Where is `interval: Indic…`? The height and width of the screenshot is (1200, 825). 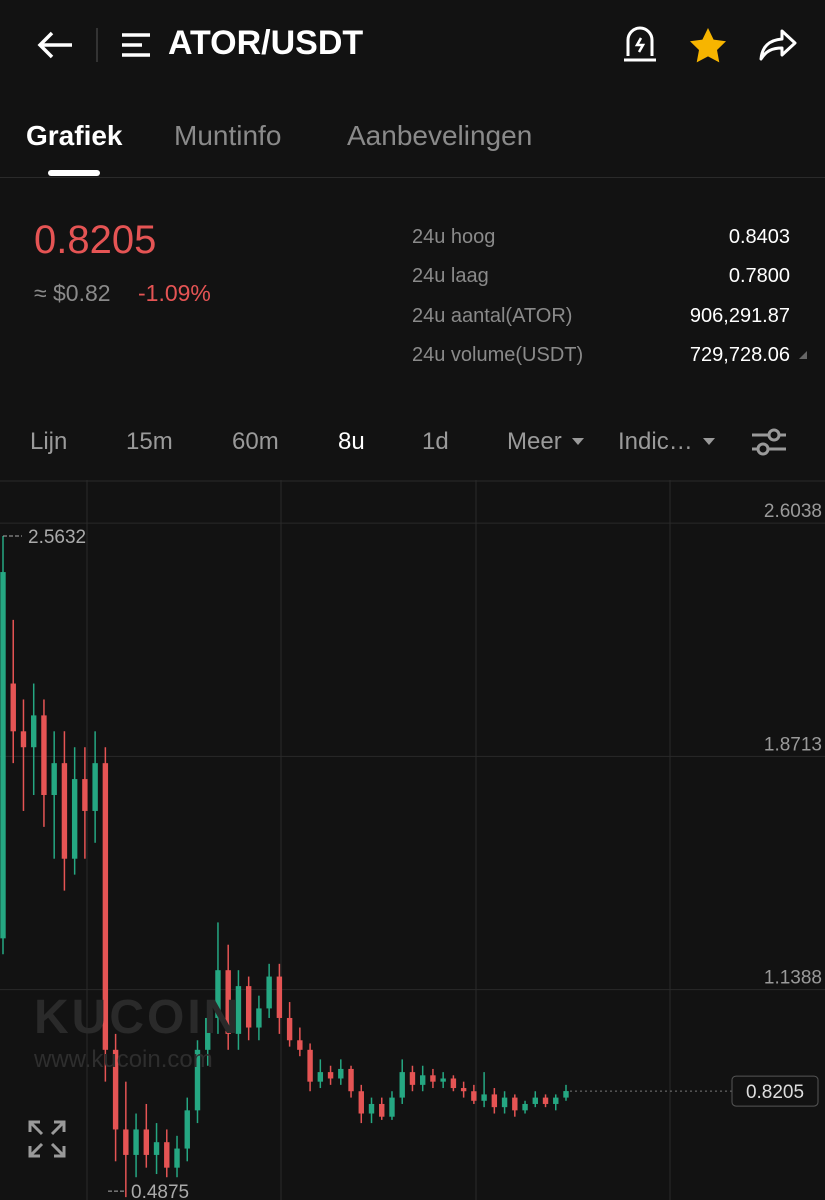
interval: Indic… is located at coordinates (655, 441).